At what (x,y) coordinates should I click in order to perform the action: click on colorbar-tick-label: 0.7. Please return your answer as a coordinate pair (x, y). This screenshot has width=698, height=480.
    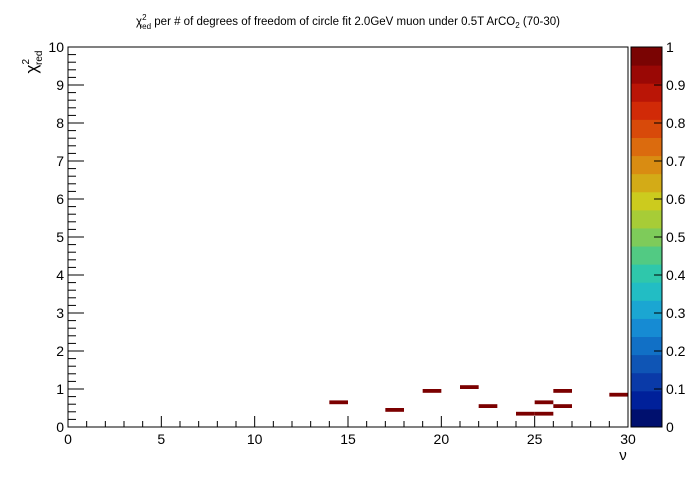
    Looking at the image, I should click on (676, 161).